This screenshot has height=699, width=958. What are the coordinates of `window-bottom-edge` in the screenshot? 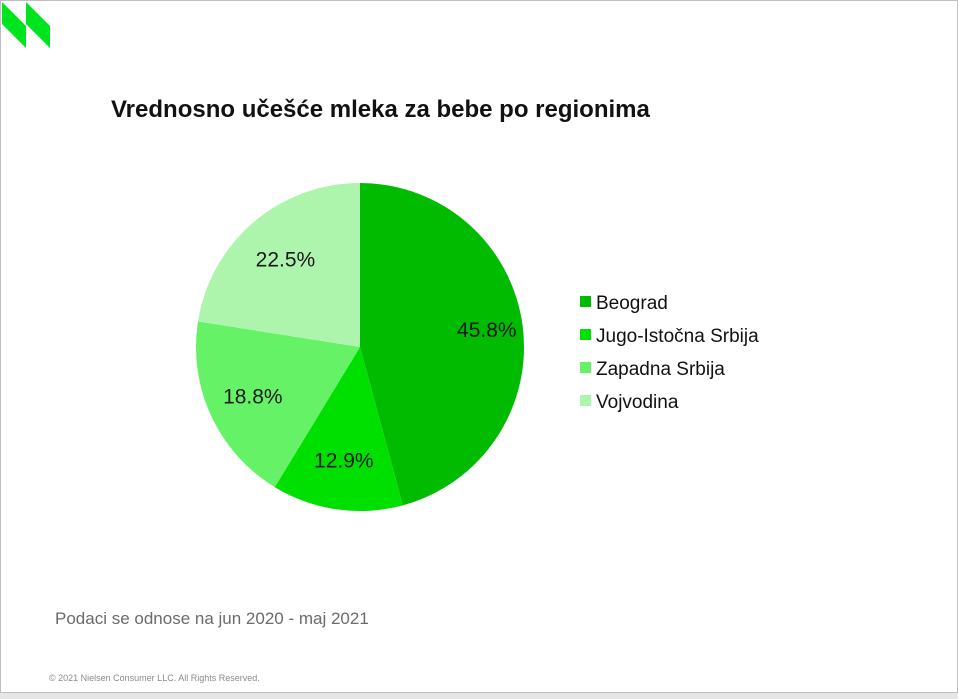 It's located at (479, 696).